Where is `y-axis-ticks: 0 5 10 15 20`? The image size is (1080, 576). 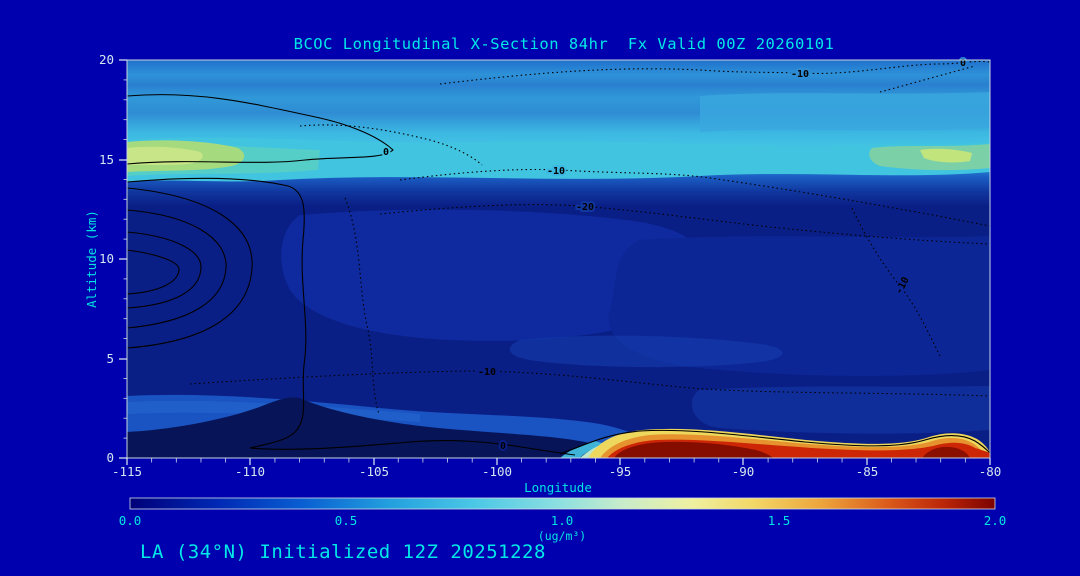 y-axis-ticks: 0 5 10 15 20 is located at coordinates (106, 258).